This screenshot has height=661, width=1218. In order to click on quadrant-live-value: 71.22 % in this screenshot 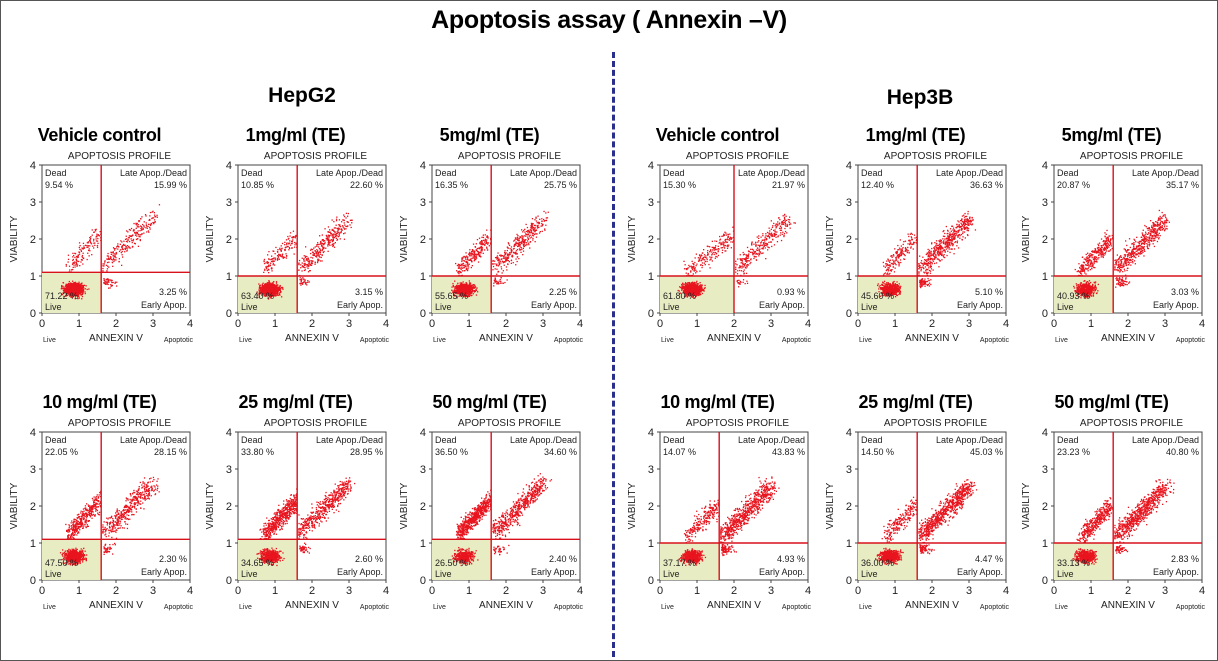, I will do `click(61, 296)`.